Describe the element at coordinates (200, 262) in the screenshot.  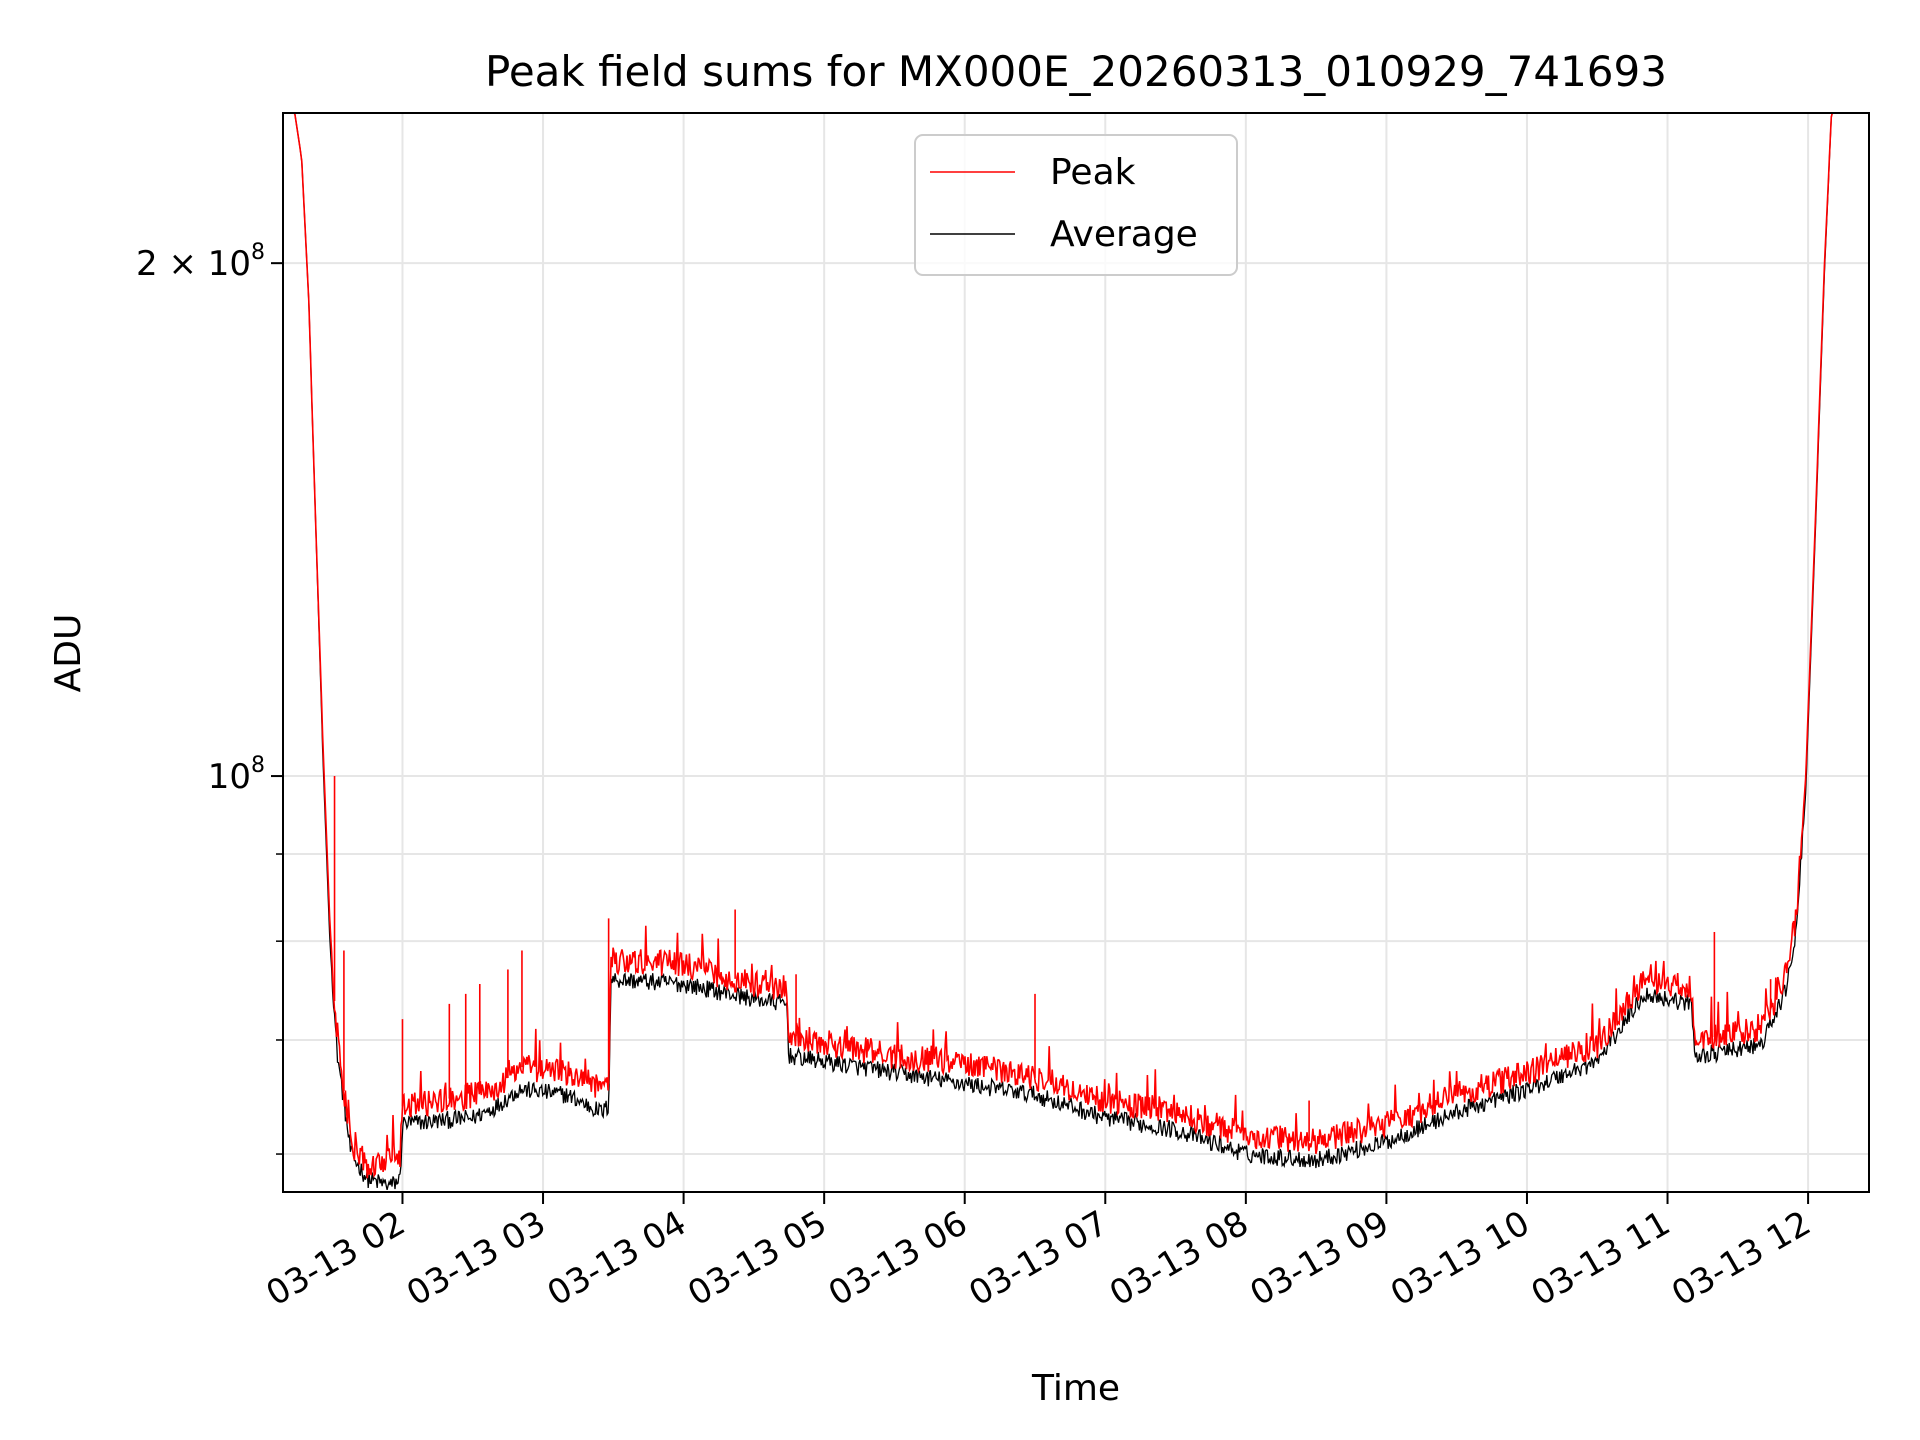
I see `y-tick-label: 2 × 108` at that location.